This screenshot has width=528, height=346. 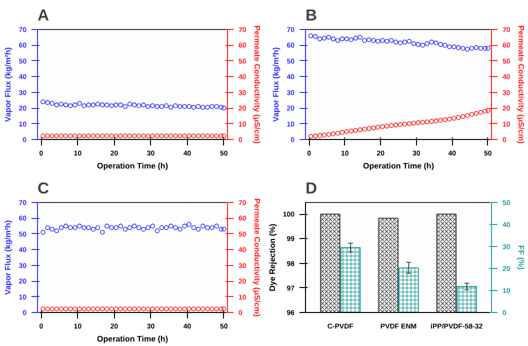 I want to click on y2-axis-title: FF (%), so click(x=521, y=257).